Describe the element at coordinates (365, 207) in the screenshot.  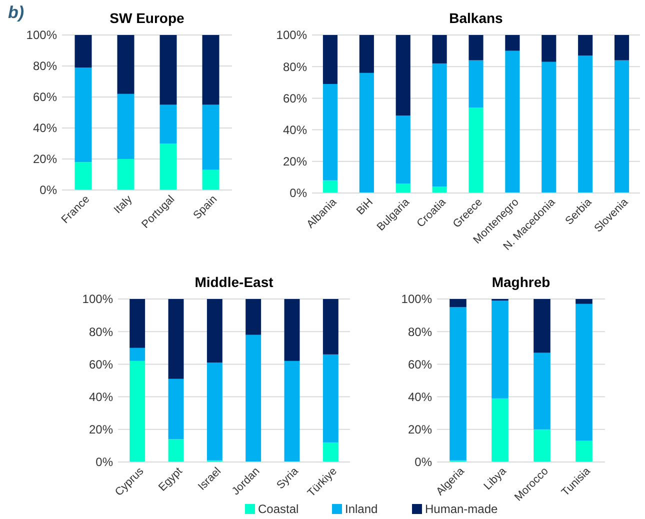
I see `x-tick-label: BiH` at that location.